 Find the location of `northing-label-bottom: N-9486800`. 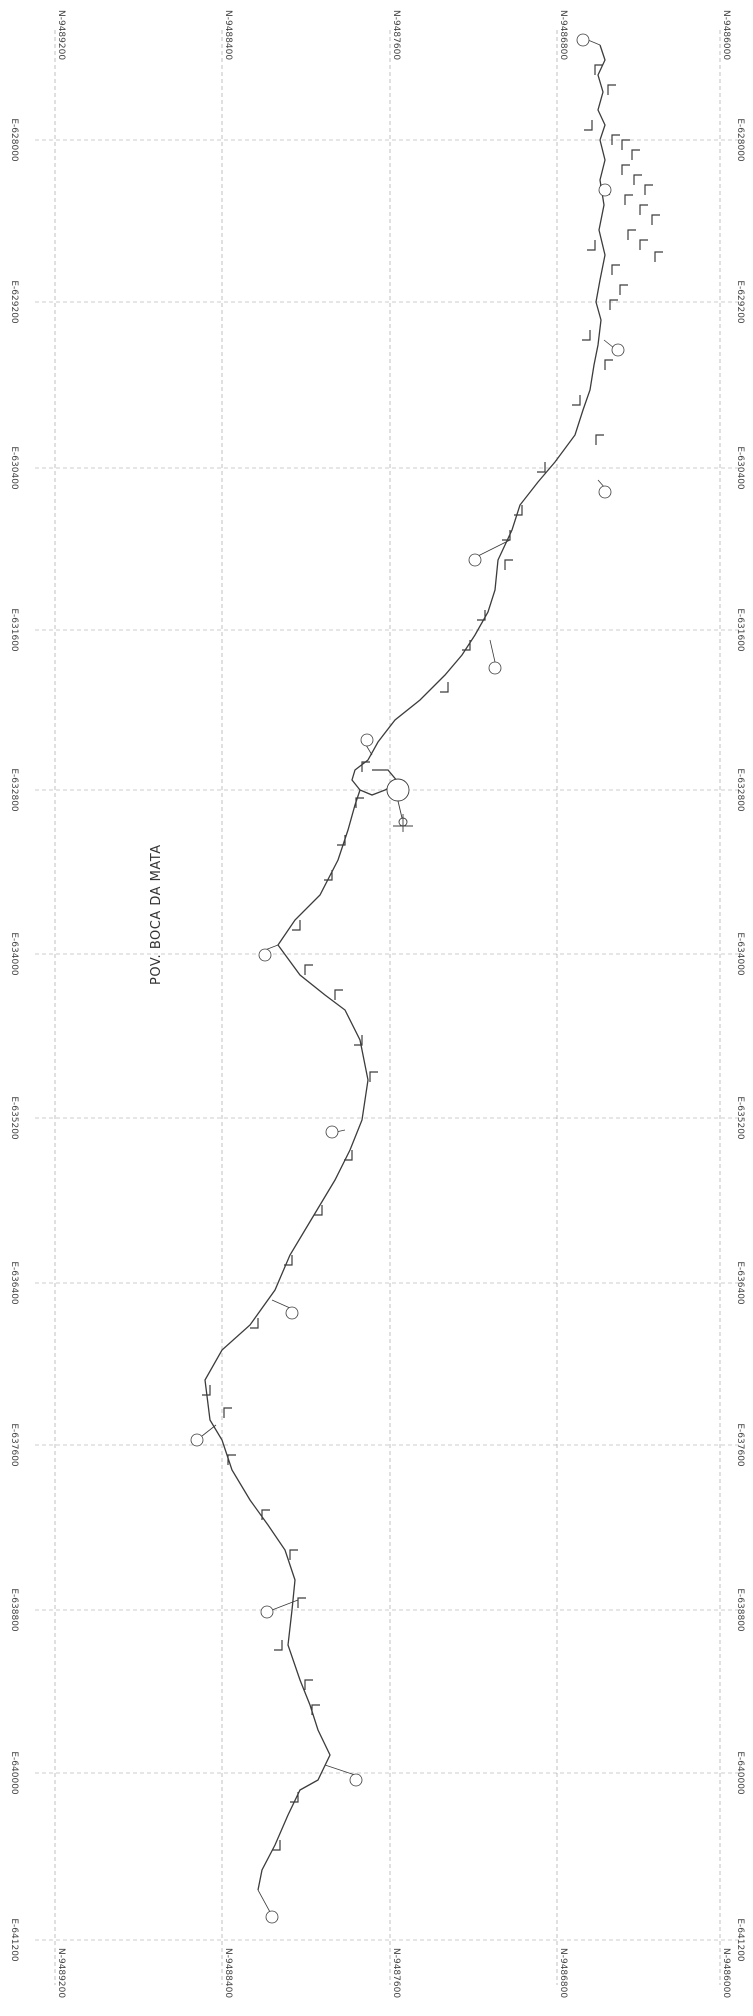

northing-label-bottom: N-9486800 is located at coordinates (563, 1973).